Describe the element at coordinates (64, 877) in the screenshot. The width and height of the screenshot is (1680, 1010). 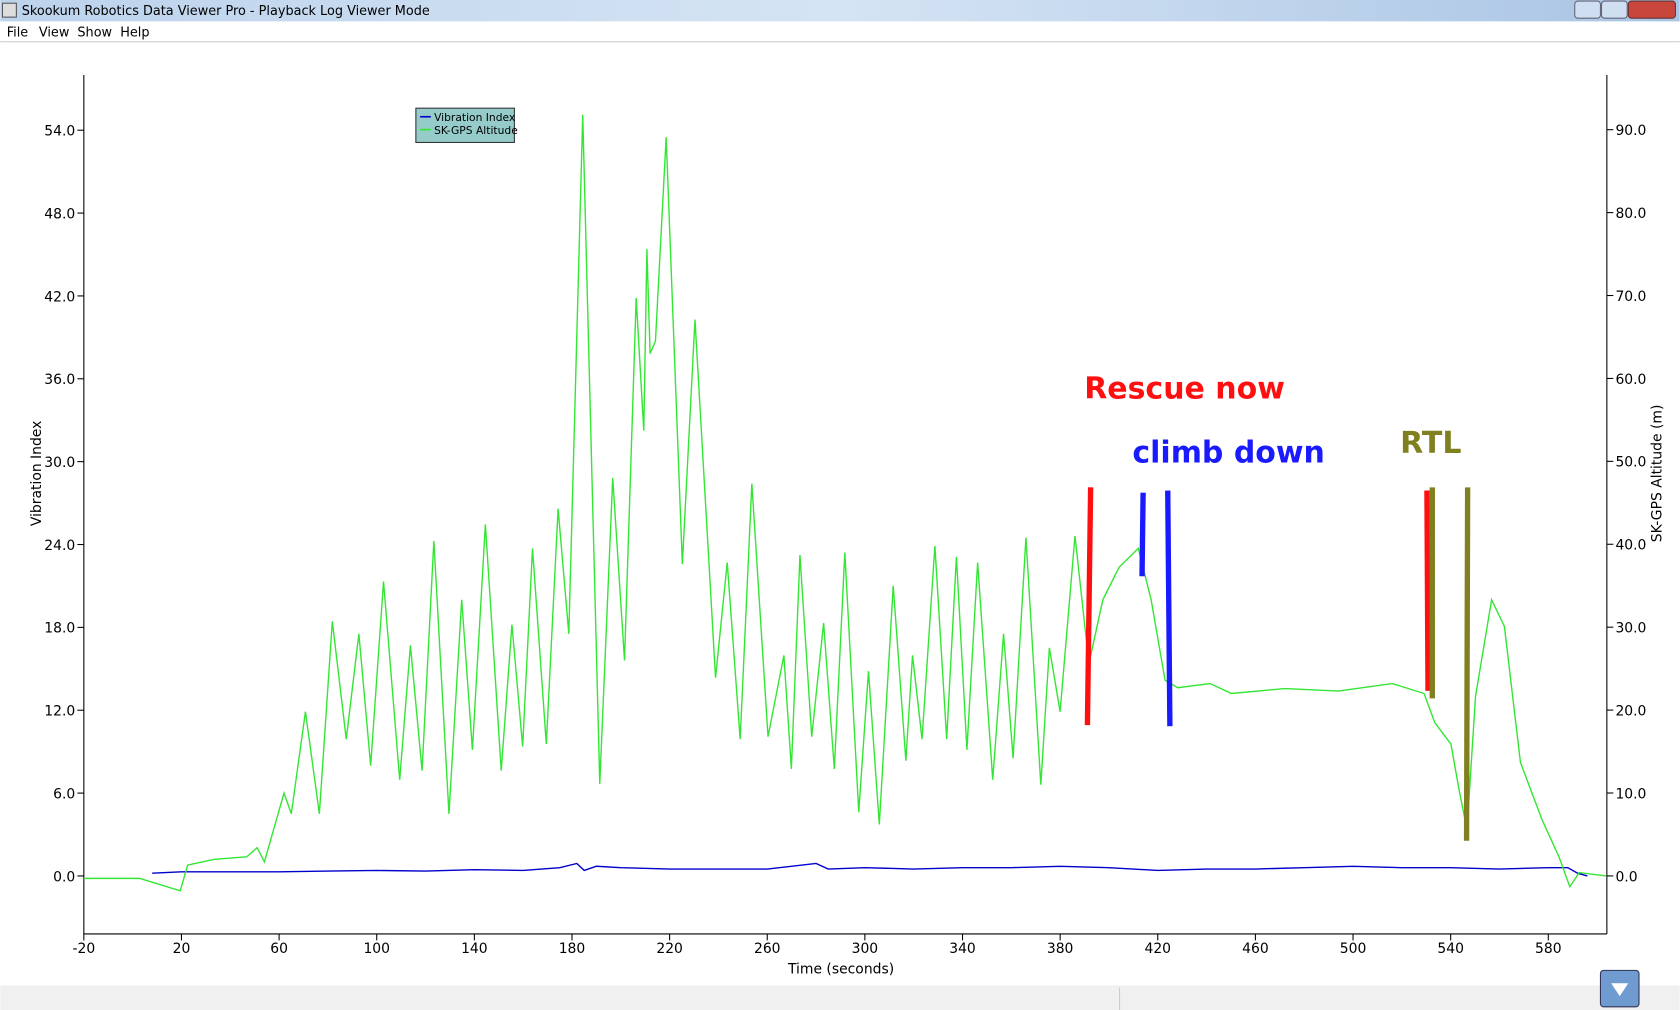
I see `y-tick-label: 0.0` at that location.